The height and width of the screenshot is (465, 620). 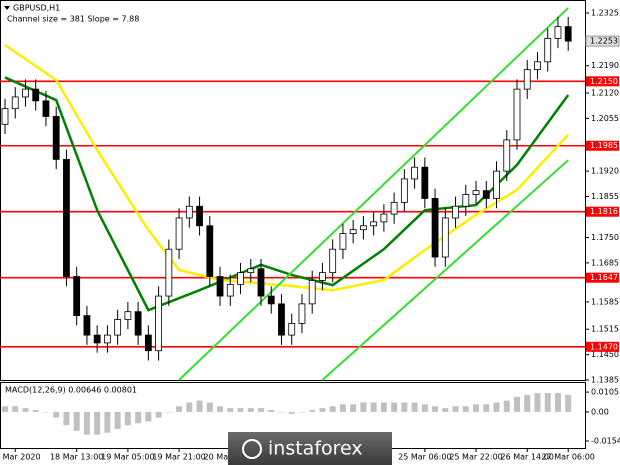 What do you see at coordinates (605, 329) in the screenshot?
I see `y-tick-label: 1.1515` at bounding box center [605, 329].